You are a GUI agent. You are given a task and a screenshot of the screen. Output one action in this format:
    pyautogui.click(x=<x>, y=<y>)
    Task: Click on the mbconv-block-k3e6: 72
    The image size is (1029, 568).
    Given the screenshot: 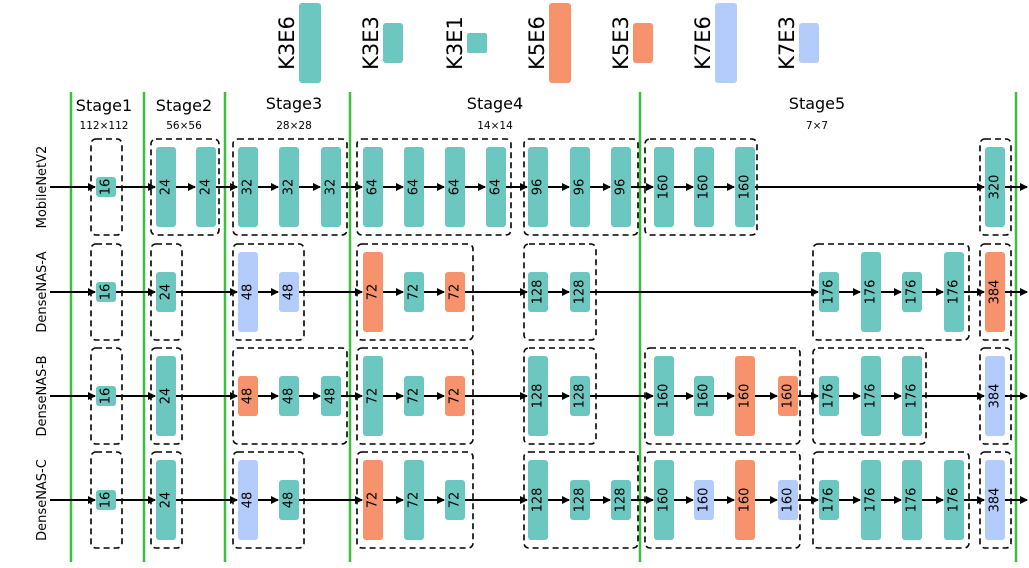 What is the action you would take?
    pyautogui.click(x=414, y=500)
    